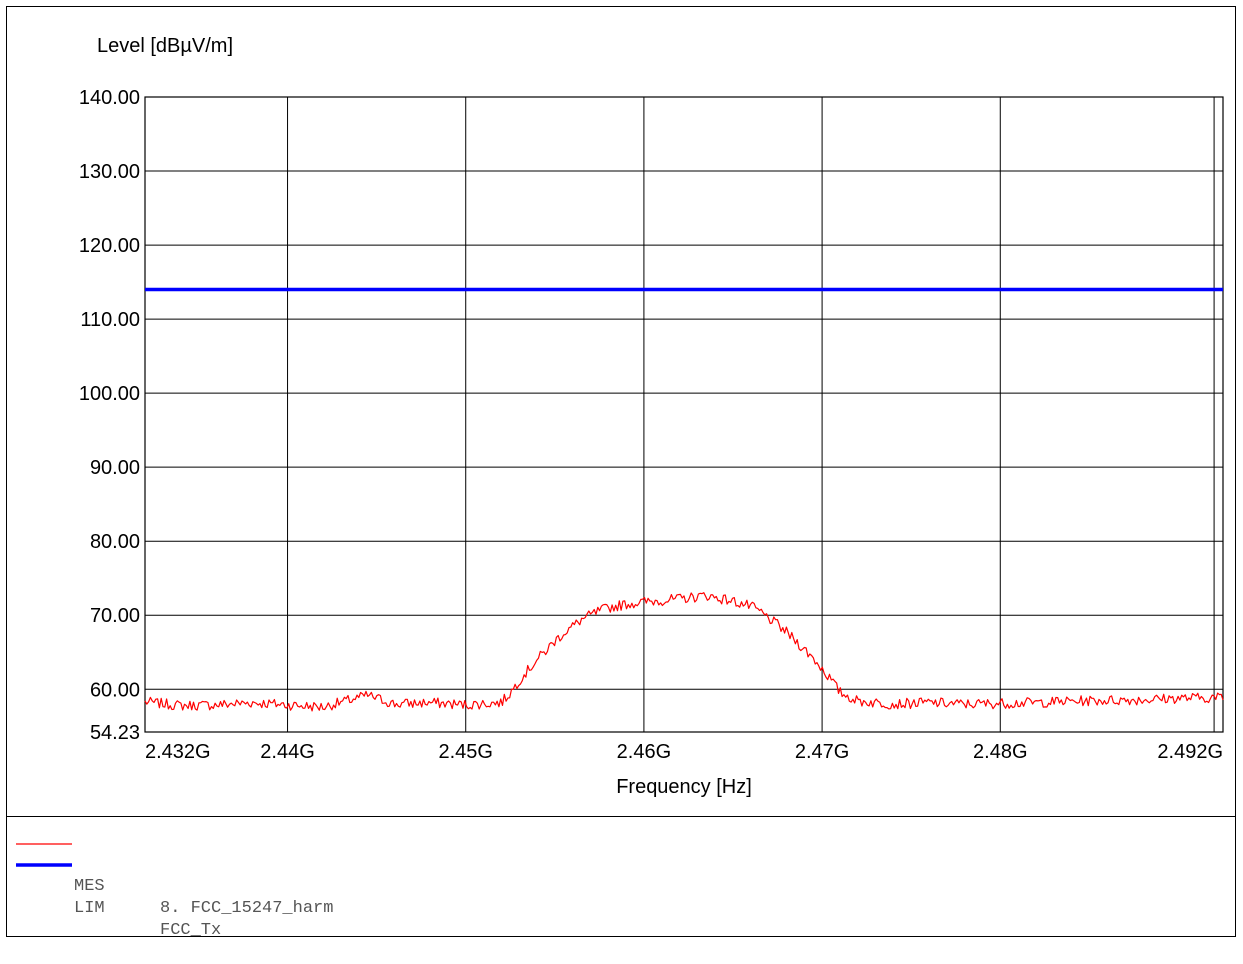 This screenshot has height=964, width=1243. Describe the element at coordinates (191, 930) in the screenshot. I see `legend-name: FCC_Tx` at that location.